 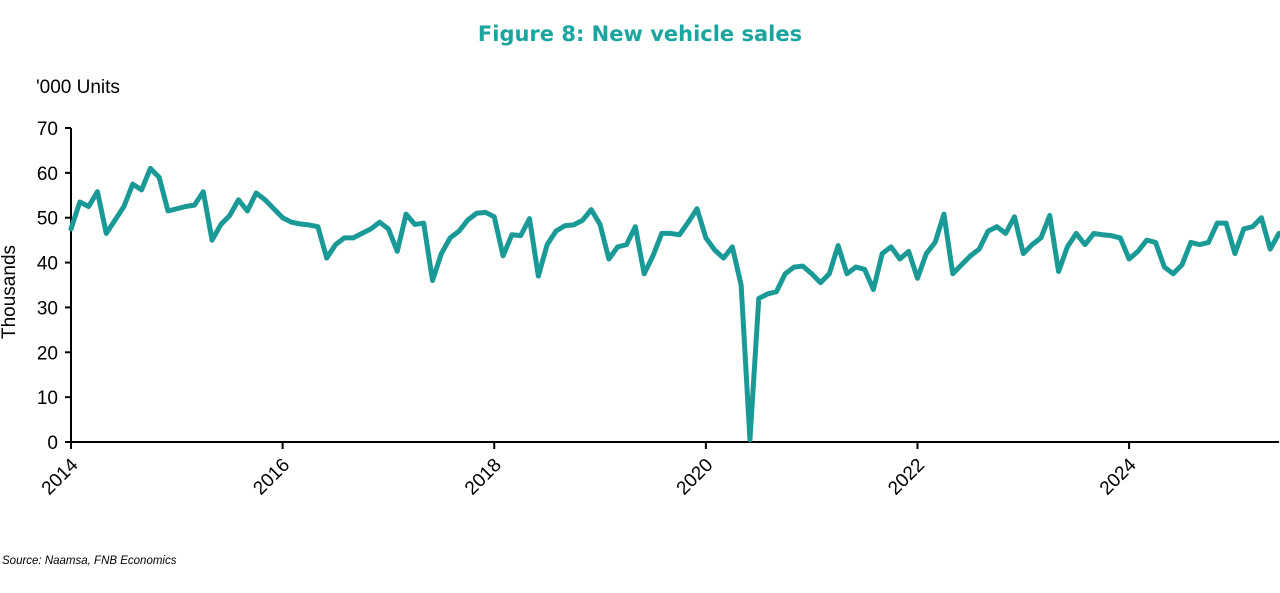 What do you see at coordinates (60, 476) in the screenshot?
I see `x-tick-label: 2014` at bounding box center [60, 476].